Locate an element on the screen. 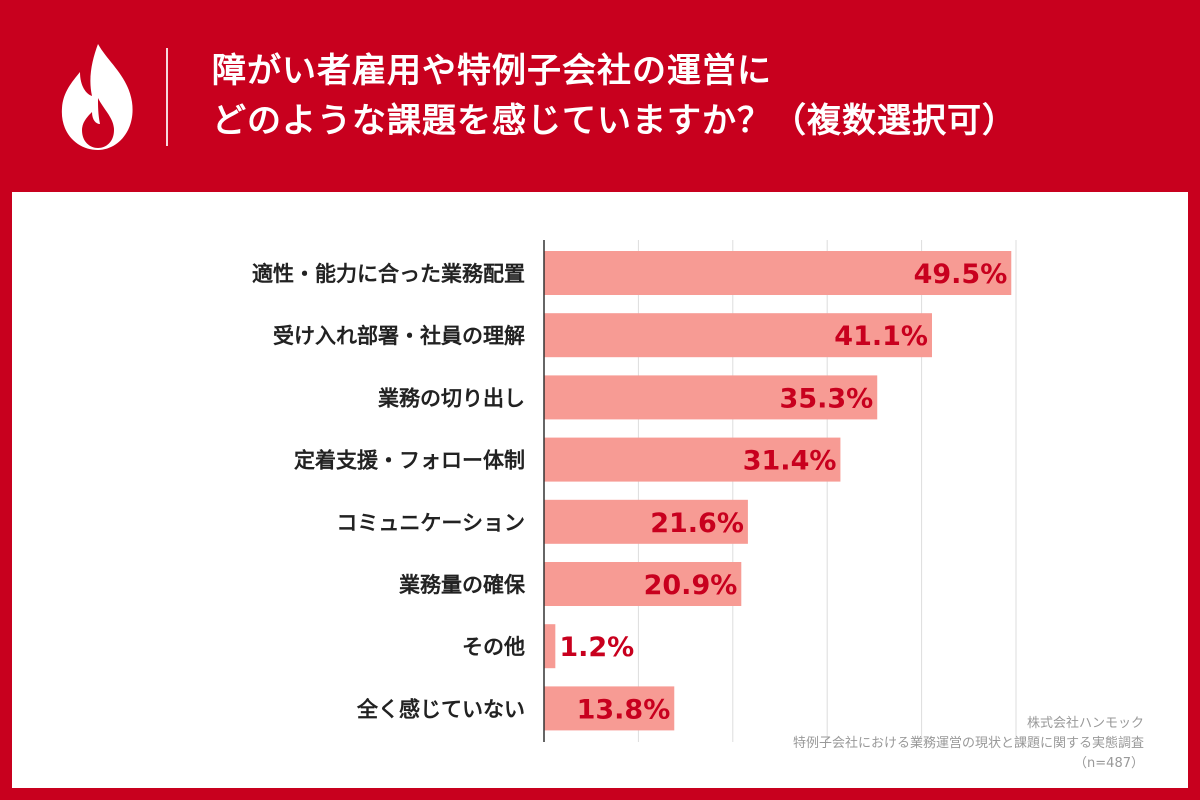  value-label: 20.9% is located at coordinates (691, 585).